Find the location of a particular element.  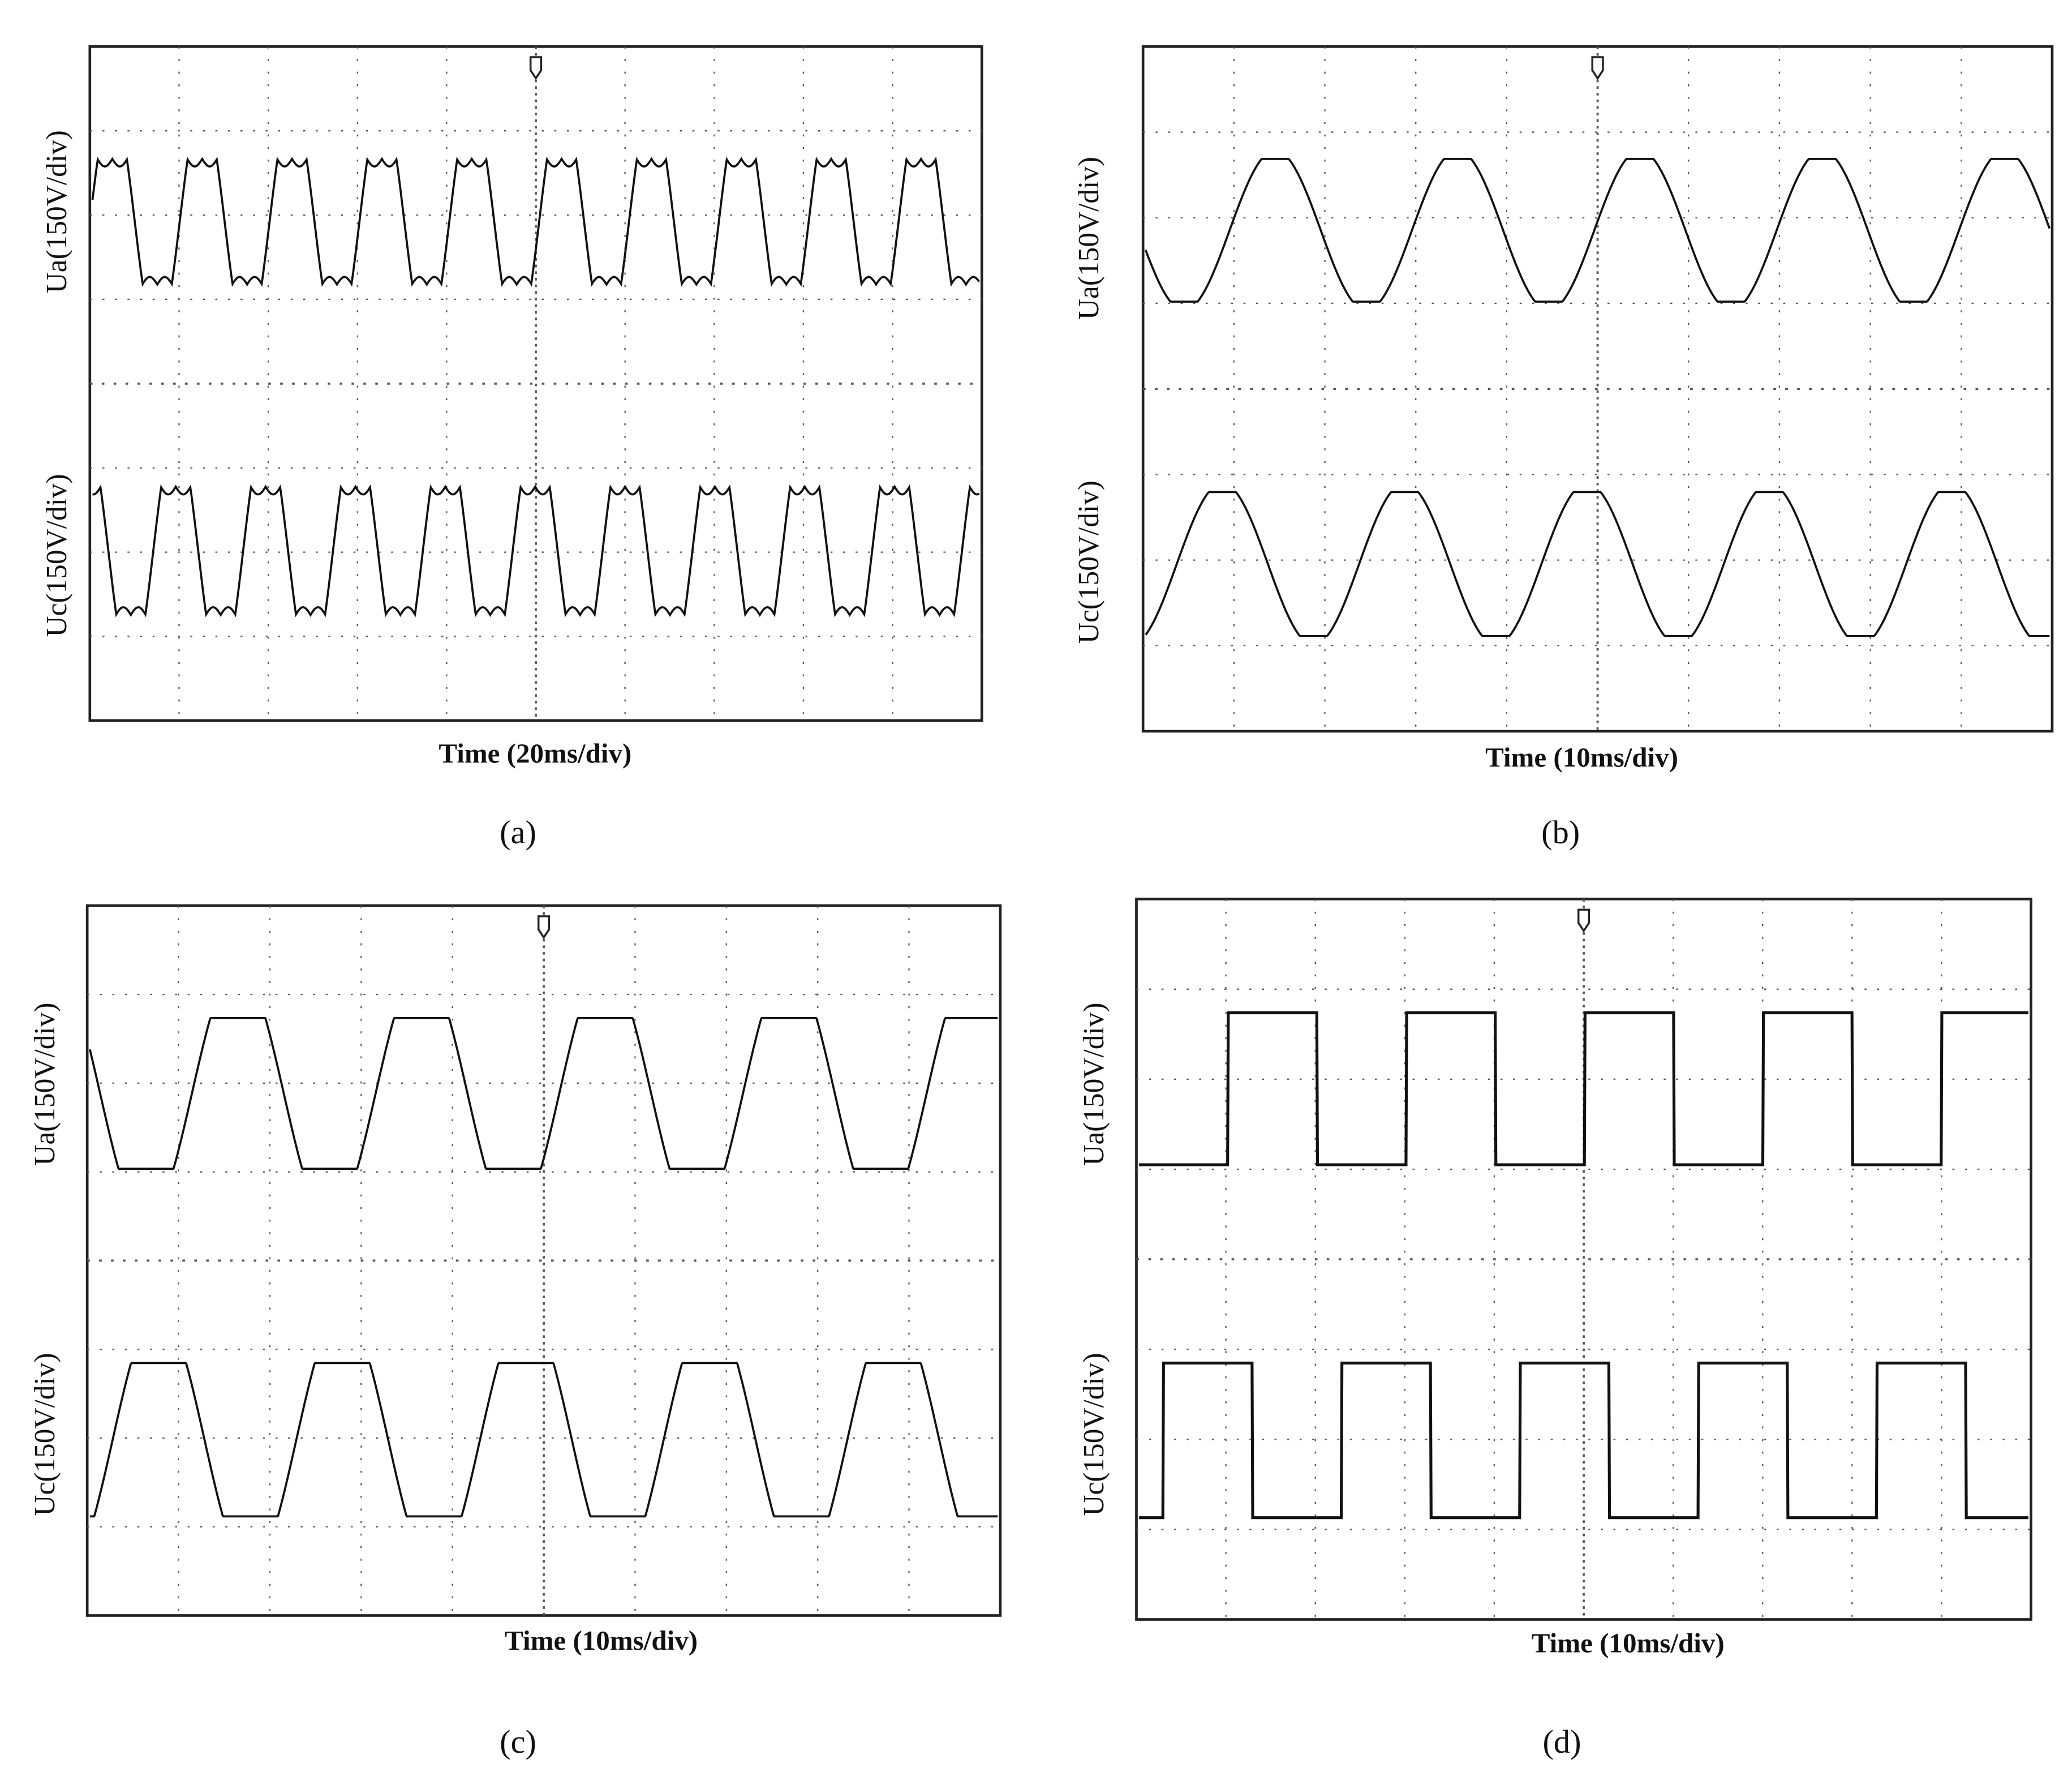

panel-caption: (c) is located at coordinates (518, 1741).